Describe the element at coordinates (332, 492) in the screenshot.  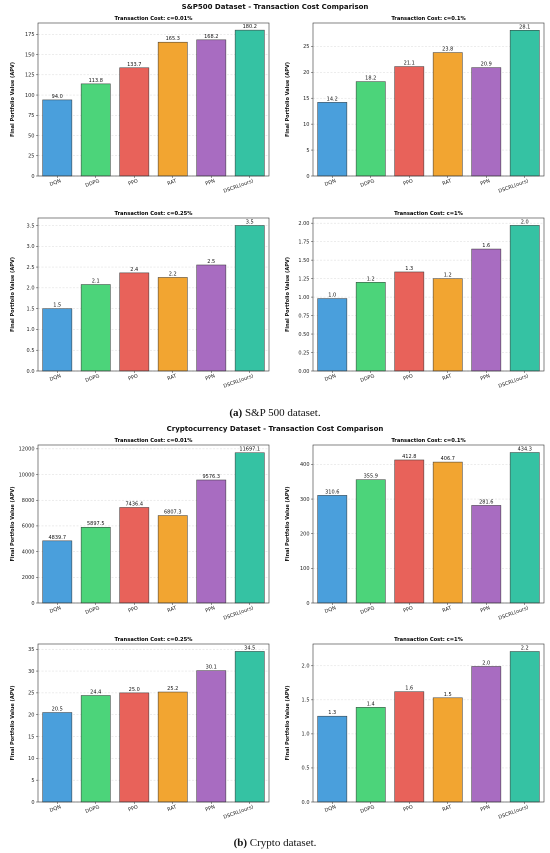
I see `data-label: 310.6` at that location.